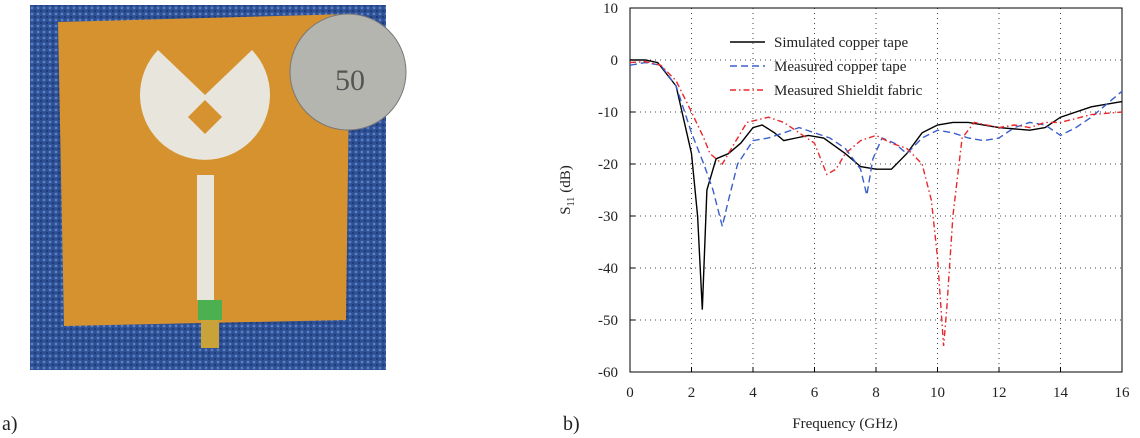 Image resolution: width=1140 pixels, height=438 pixels. I want to click on x-axis-label: Frequency (GHz), so click(844, 424).